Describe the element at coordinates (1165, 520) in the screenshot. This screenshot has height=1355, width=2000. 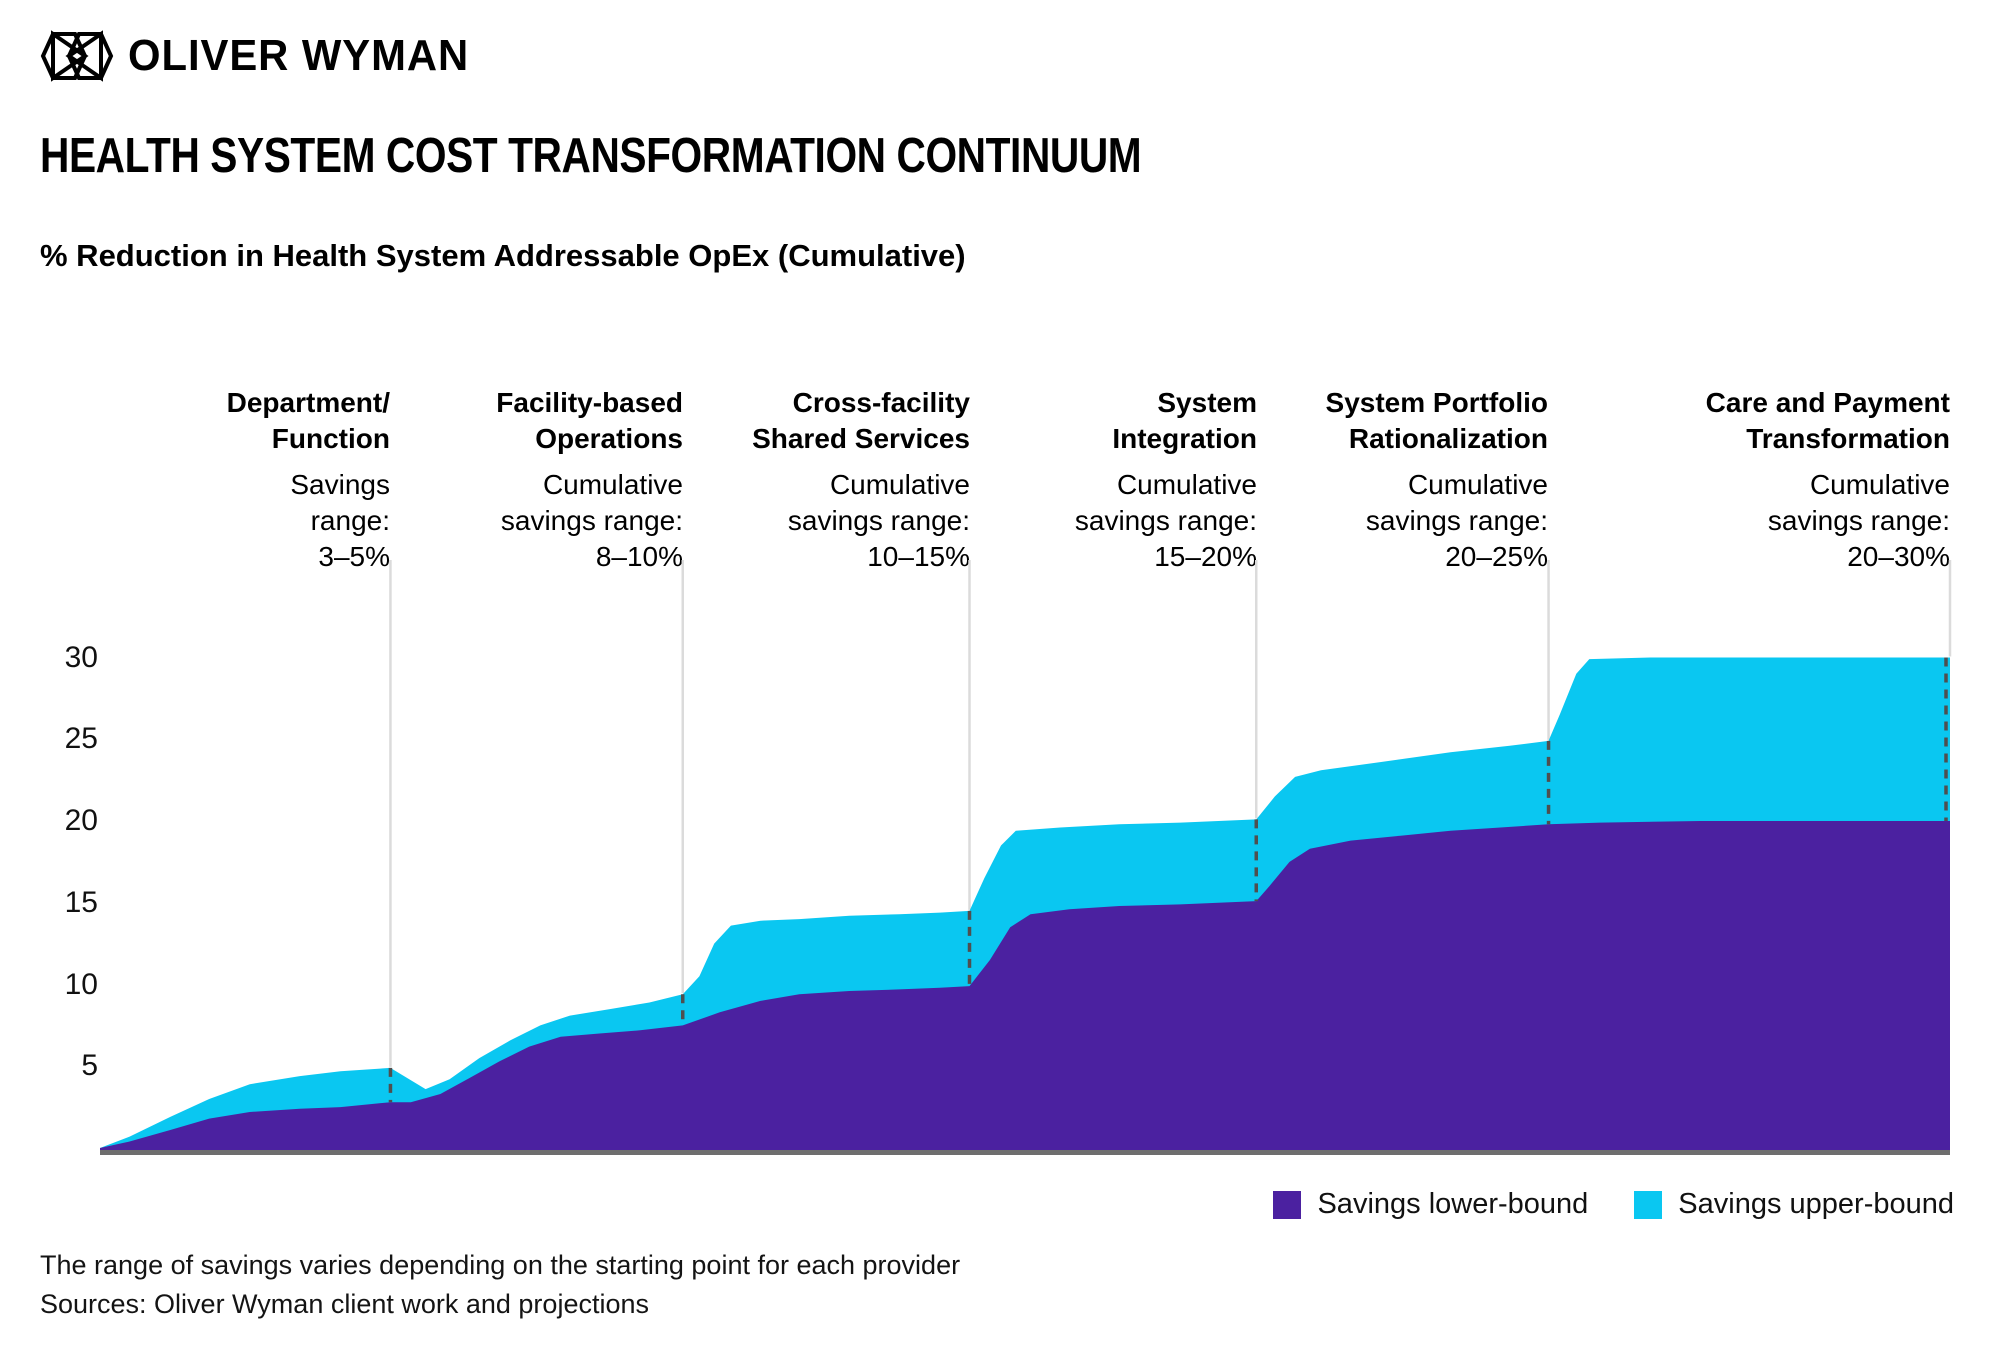
I see `stage-range: Cumulative savings range: 15–20%` at that location.